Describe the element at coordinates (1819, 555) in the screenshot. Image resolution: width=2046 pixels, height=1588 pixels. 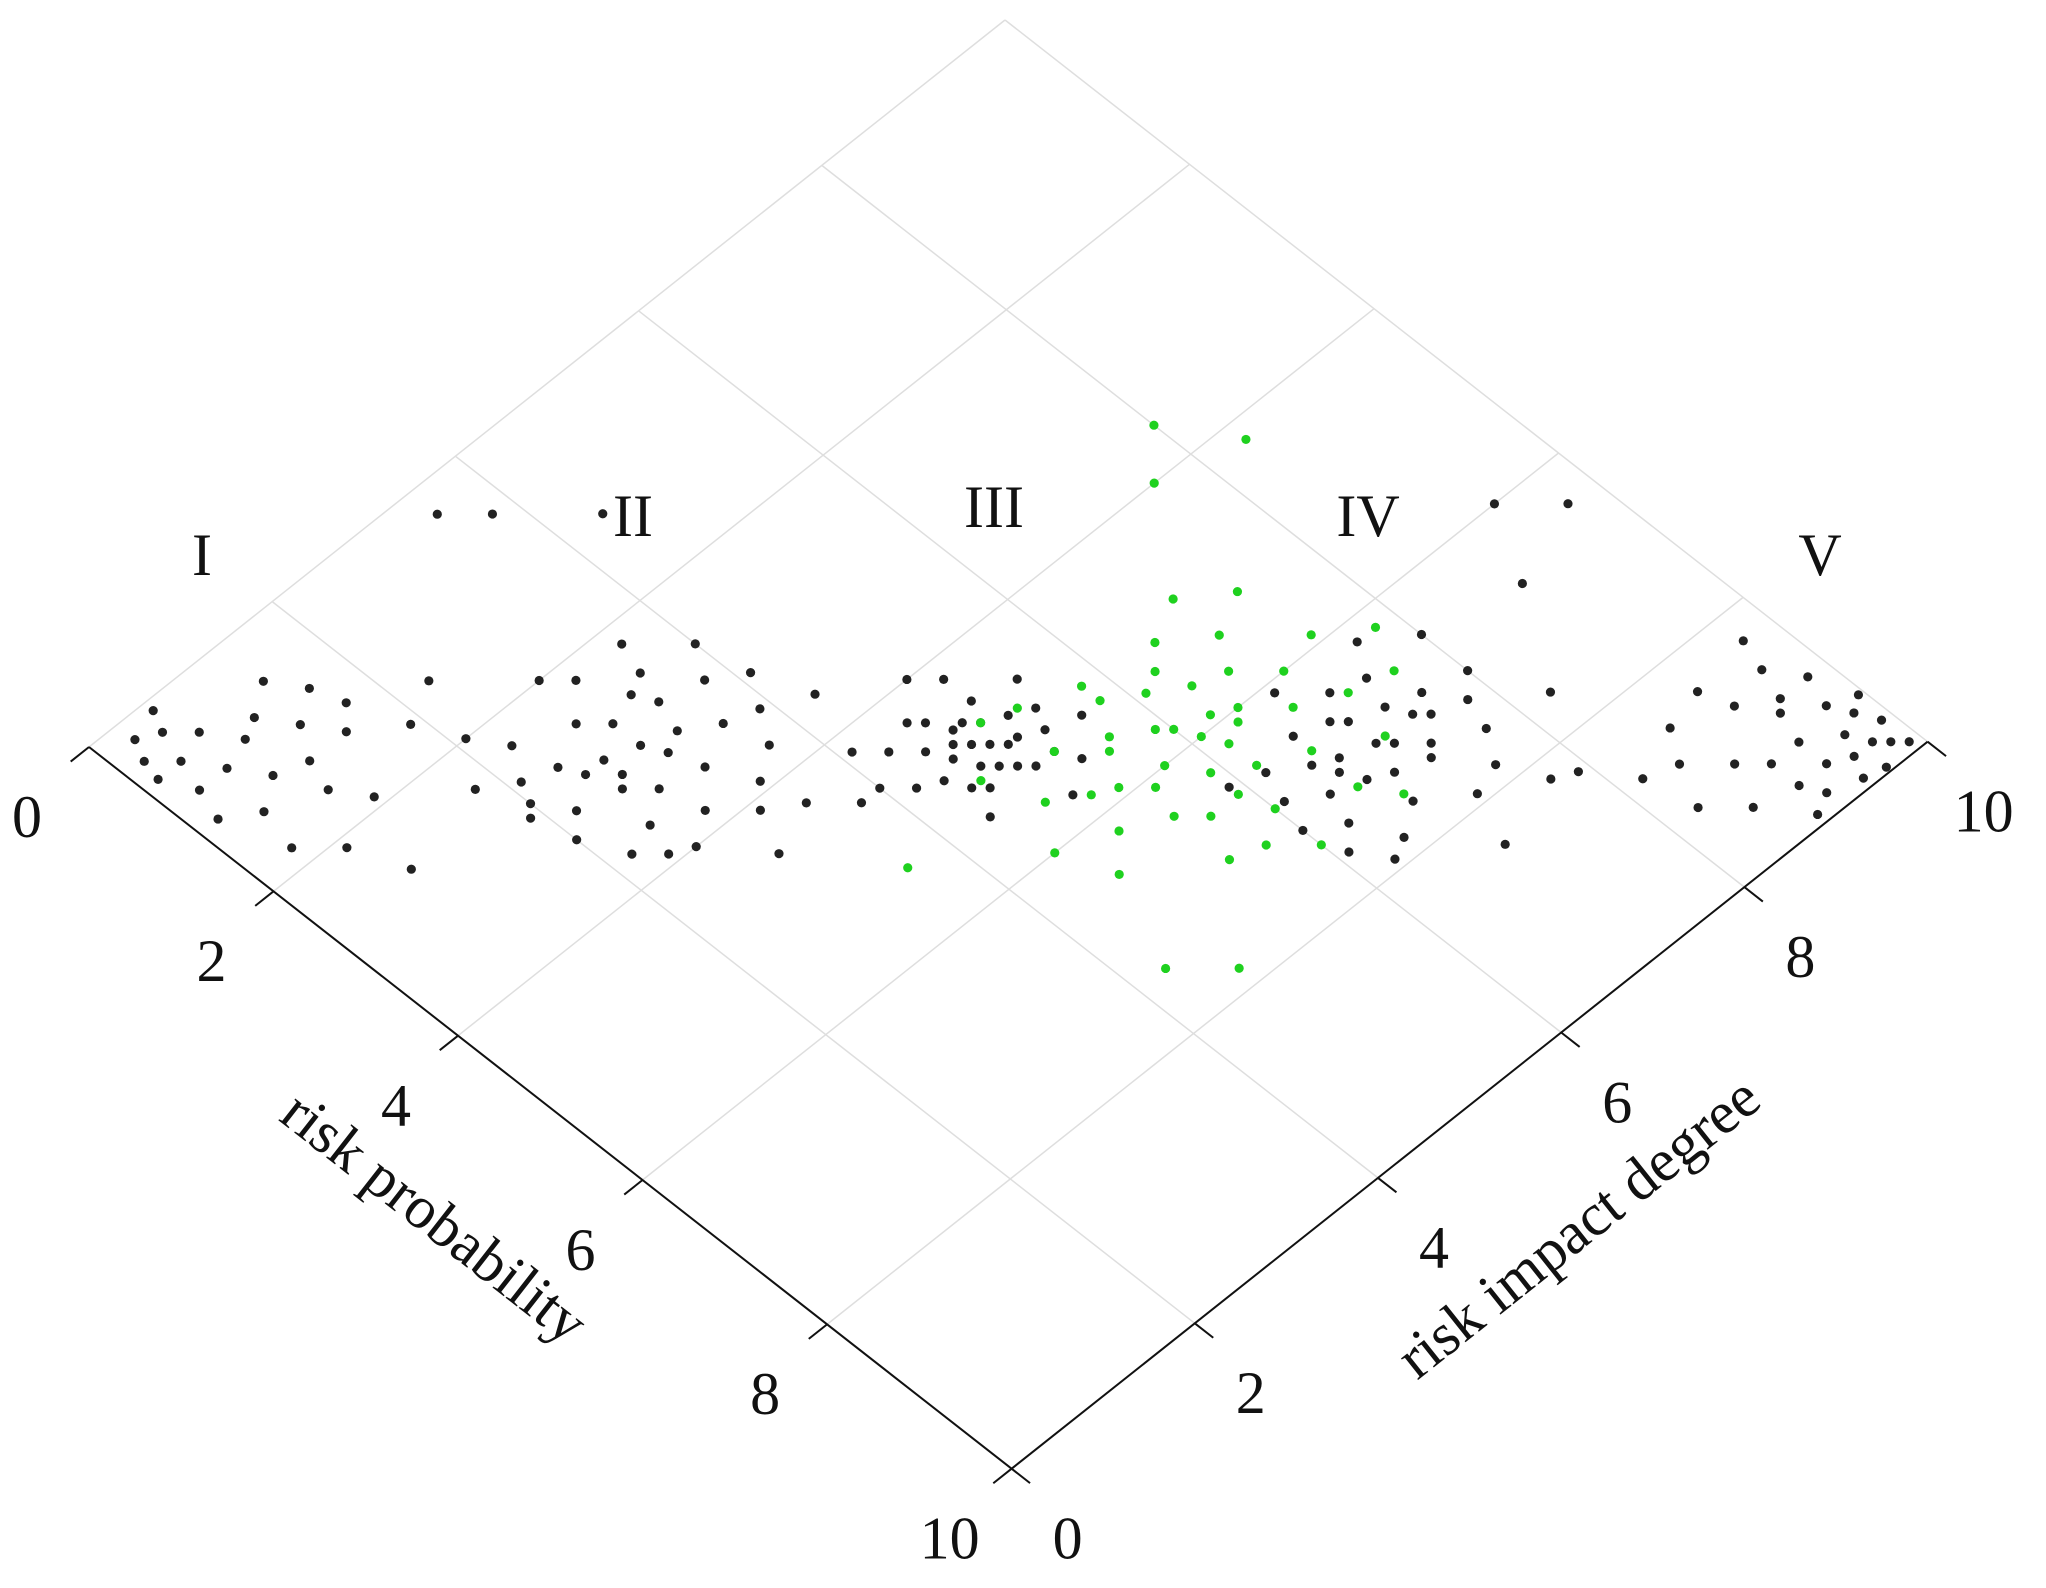
I see `annotation: V` at that location.